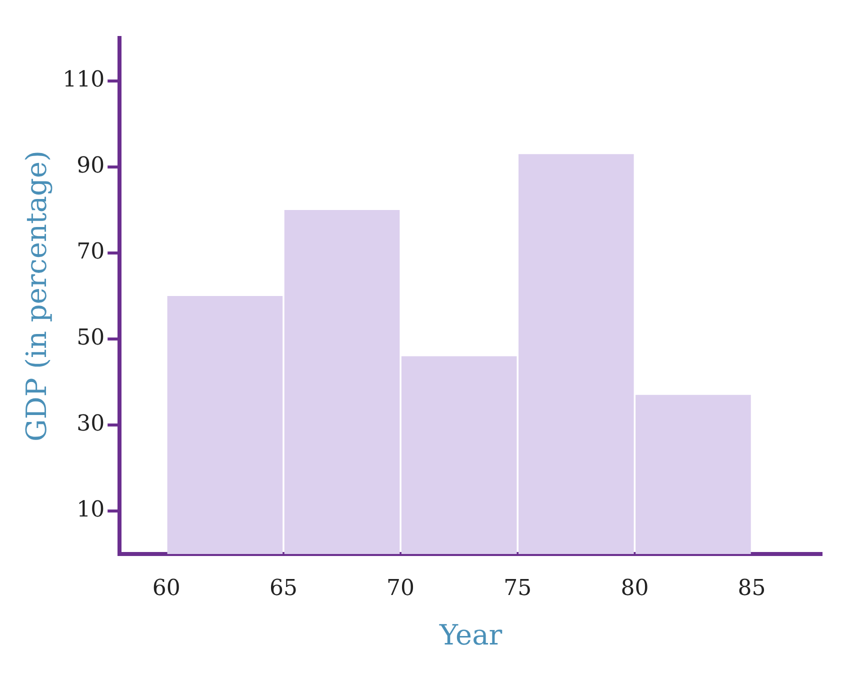  I want to click on y-axis-title: GDP (in percentage), so click(37, 296).